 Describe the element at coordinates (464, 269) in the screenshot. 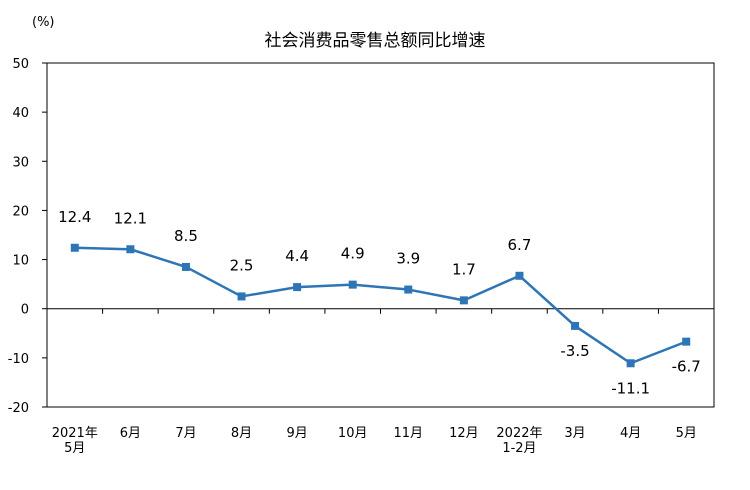

I see `data-label: 1.7` at that location.